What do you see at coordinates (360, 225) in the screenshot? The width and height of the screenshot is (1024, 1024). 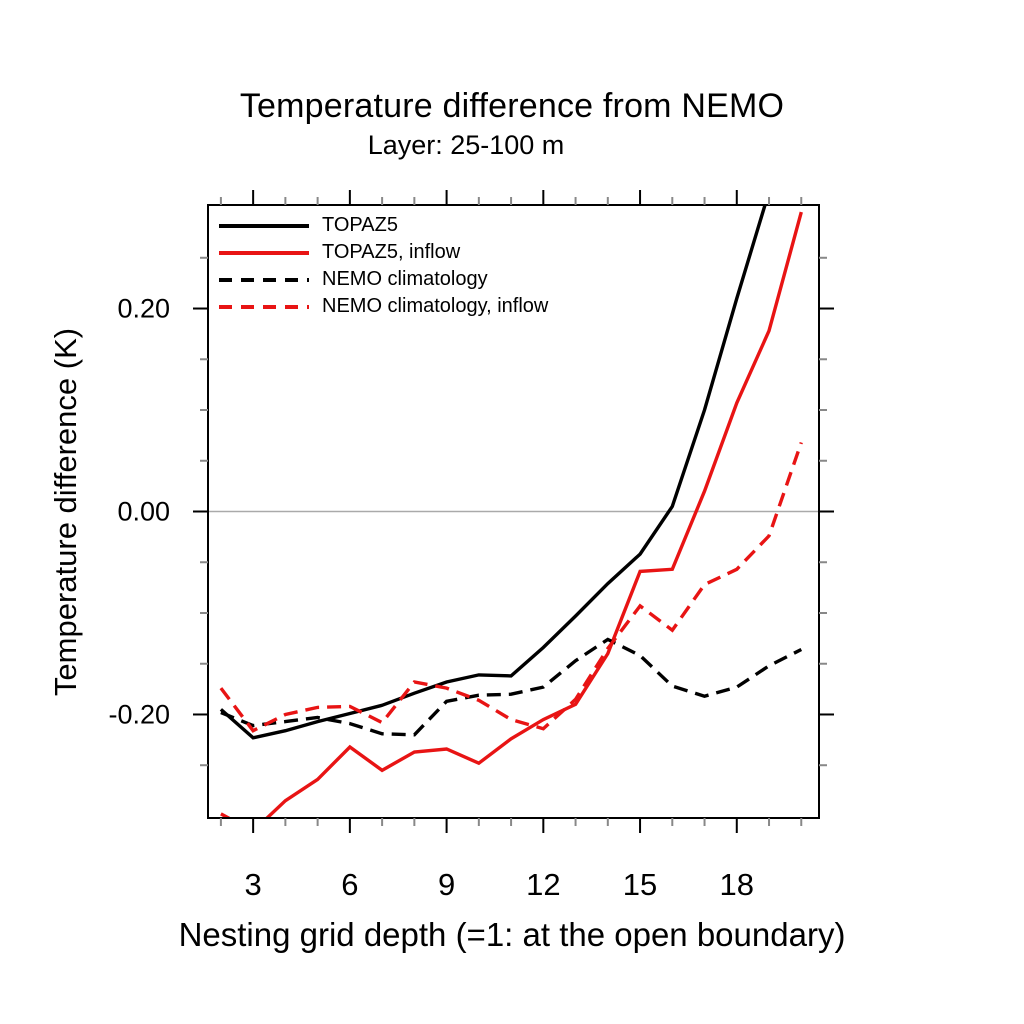 I see `legend-label: TOPAZ5` at bounding box center [360, 225].